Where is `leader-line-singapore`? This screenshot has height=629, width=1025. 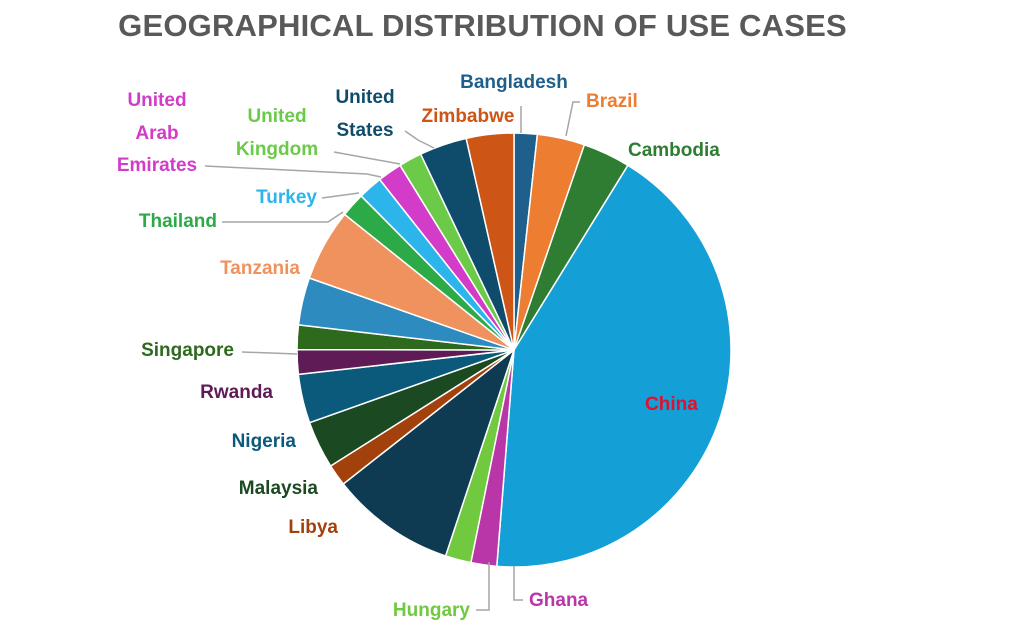 leader-line-singapore is located at coordinates (269, 353).